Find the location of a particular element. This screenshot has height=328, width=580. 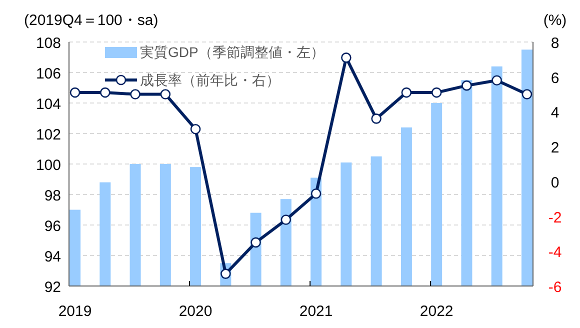

x-tick-label: 2020 is located at coordinates (195, 311).